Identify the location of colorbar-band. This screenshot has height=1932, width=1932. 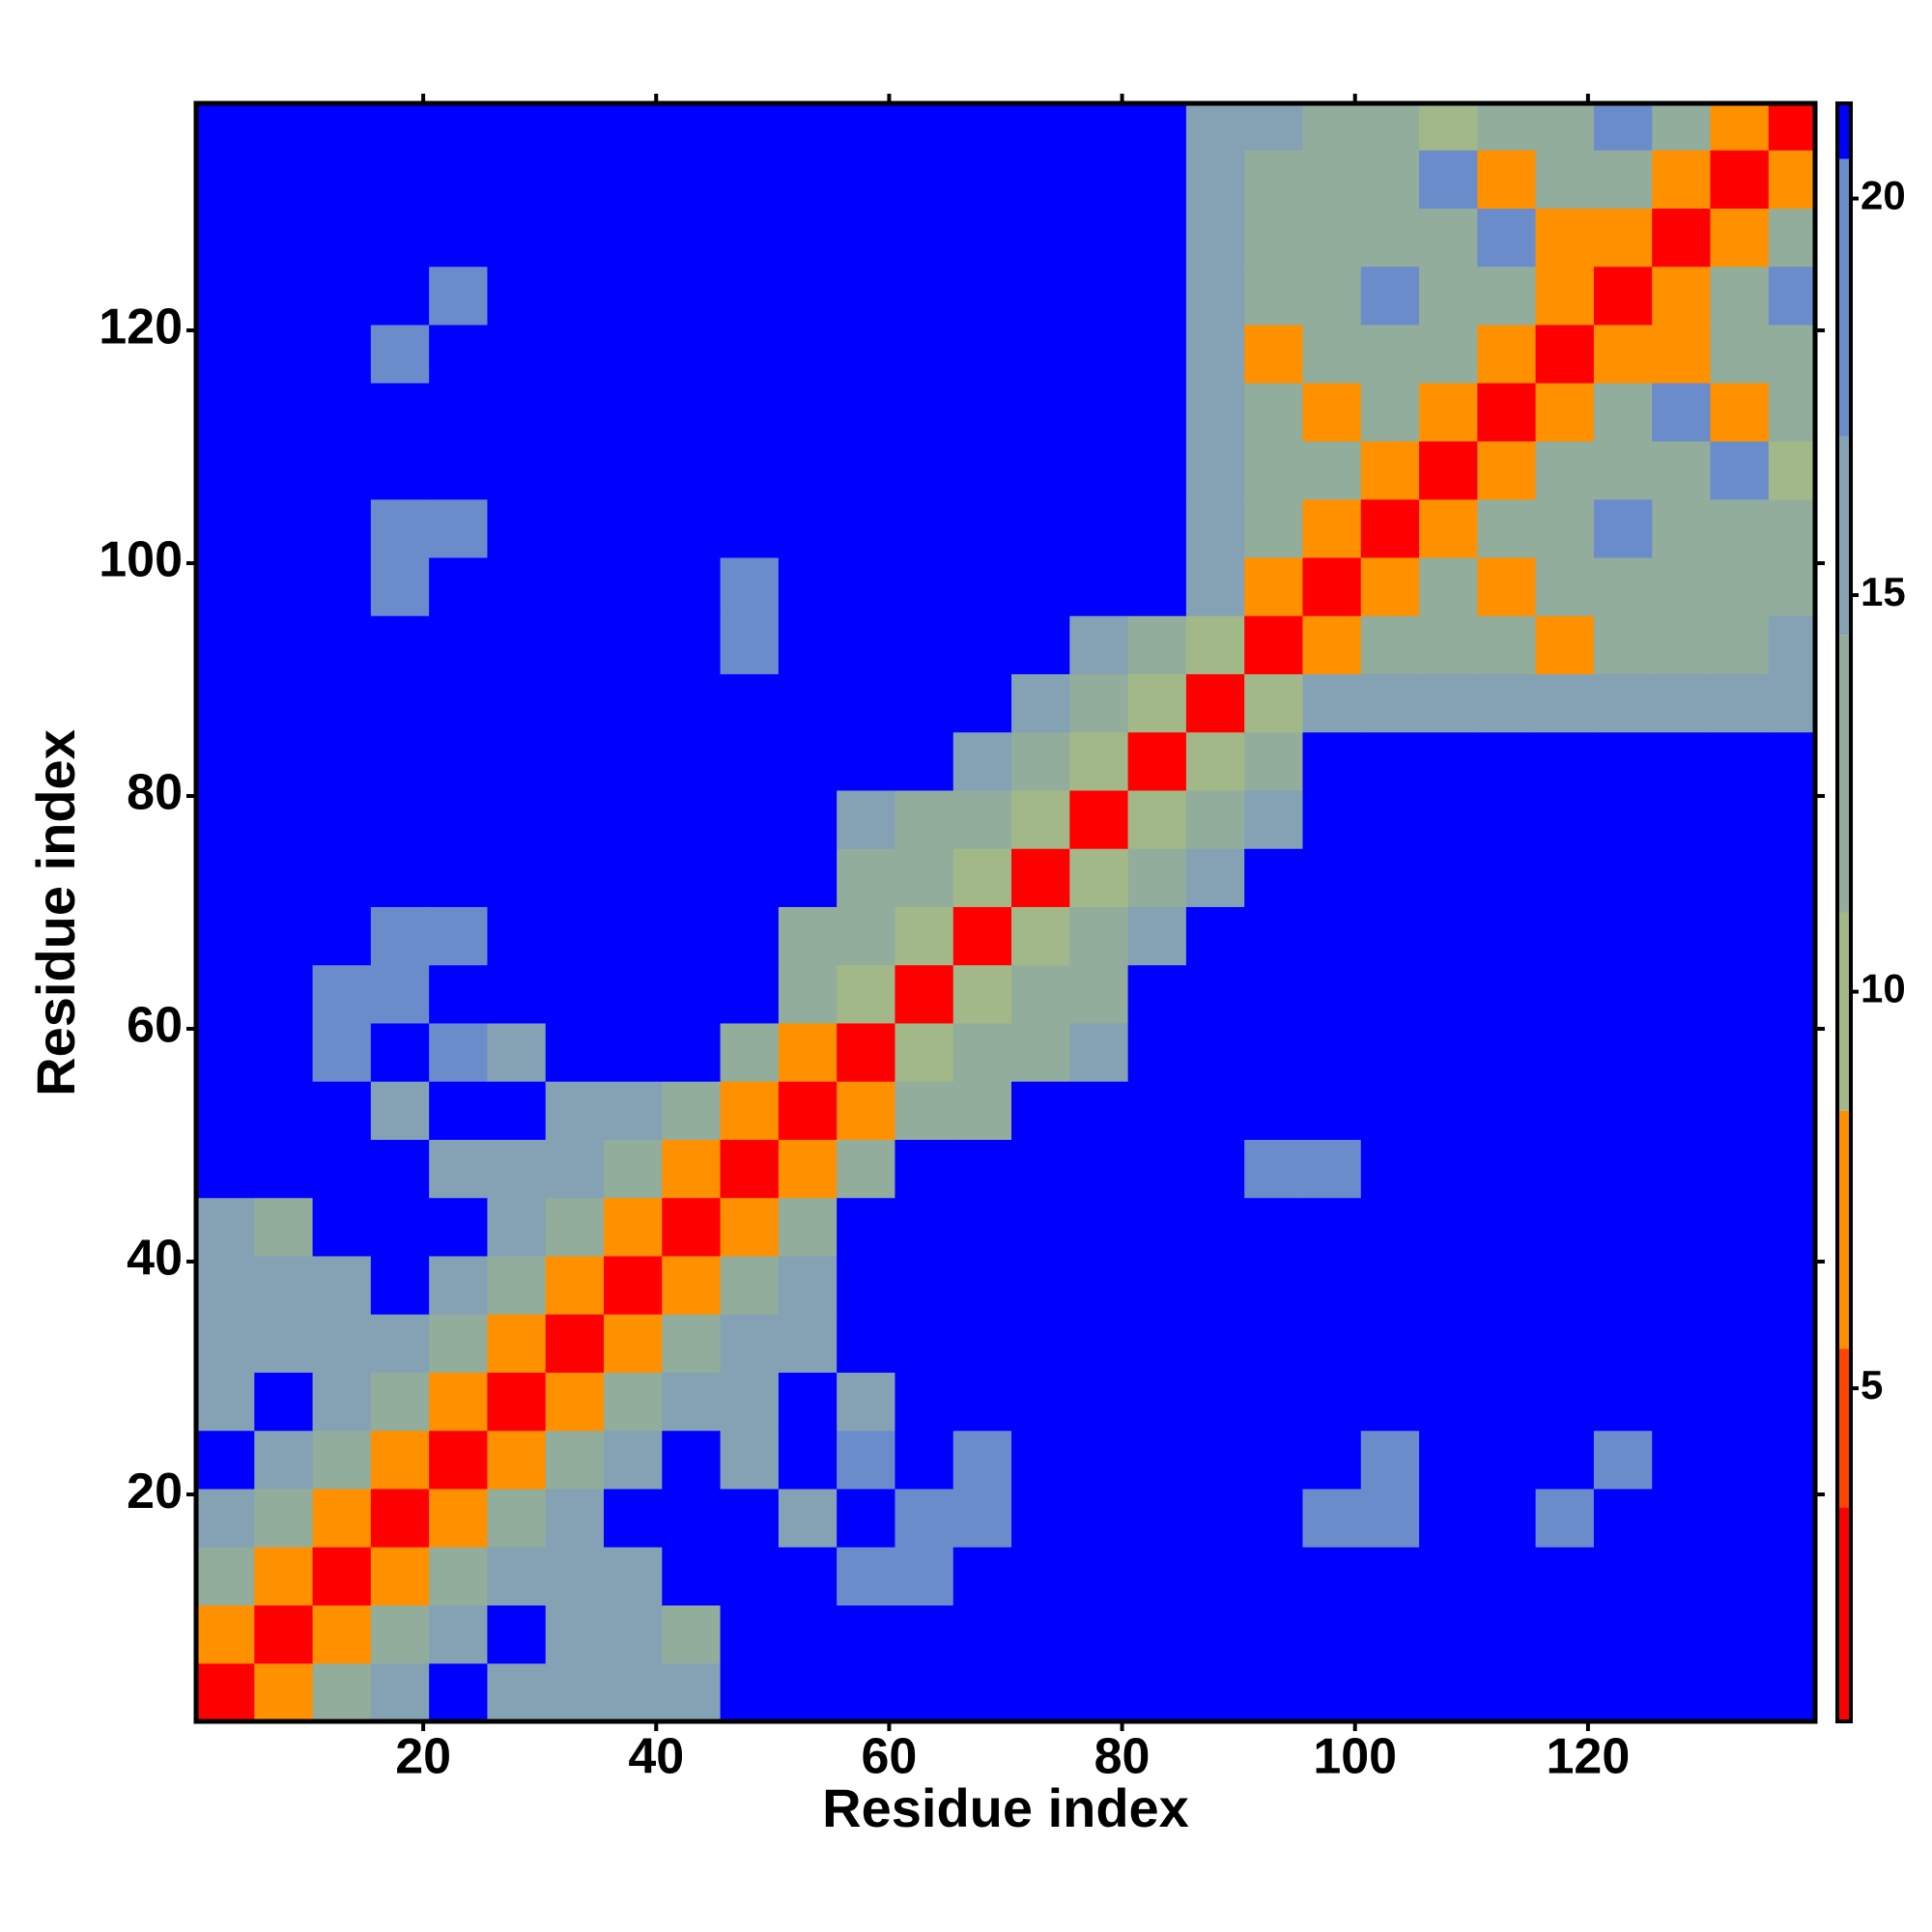
(1844, 131).